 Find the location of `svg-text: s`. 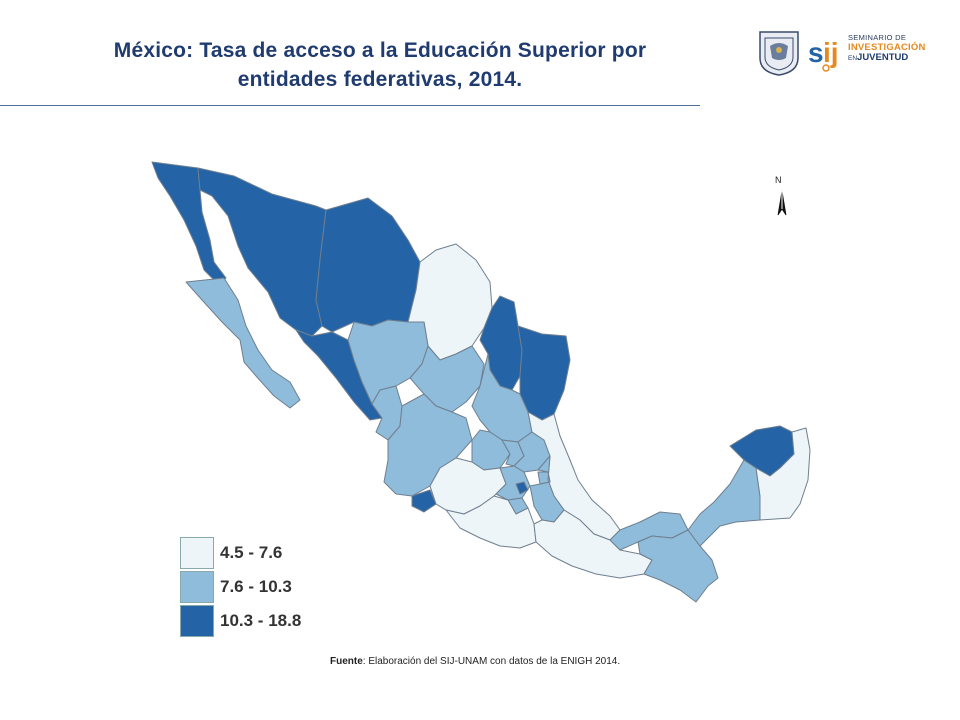

svg-text: s is located at coordinates (816, 52).